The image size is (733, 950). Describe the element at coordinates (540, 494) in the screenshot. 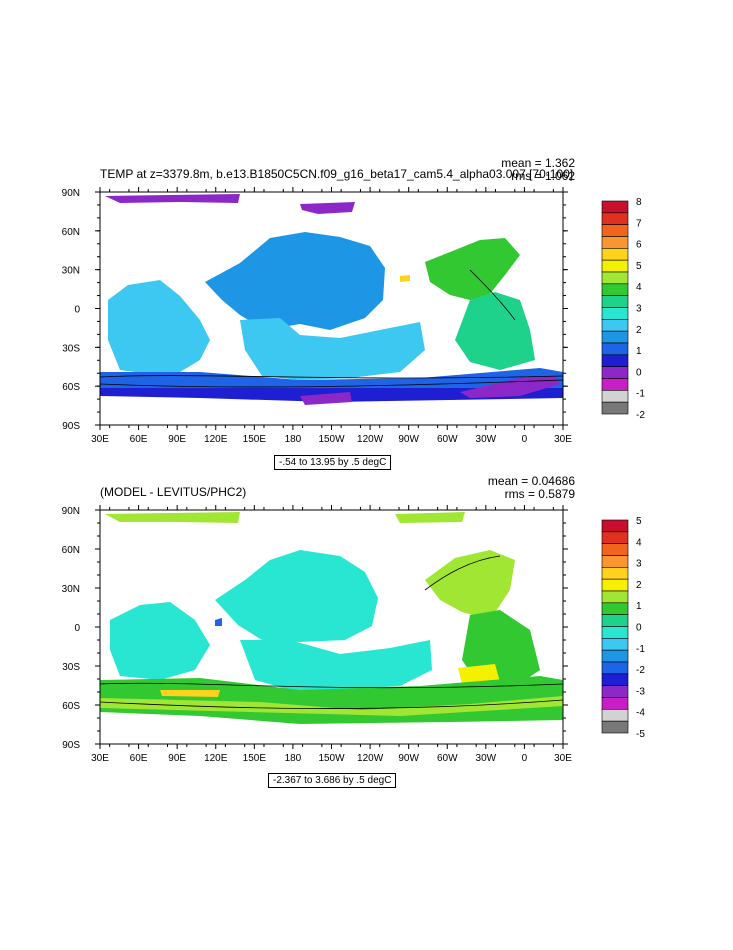

I see `stat-rms: rms = 0.5879` at that location.